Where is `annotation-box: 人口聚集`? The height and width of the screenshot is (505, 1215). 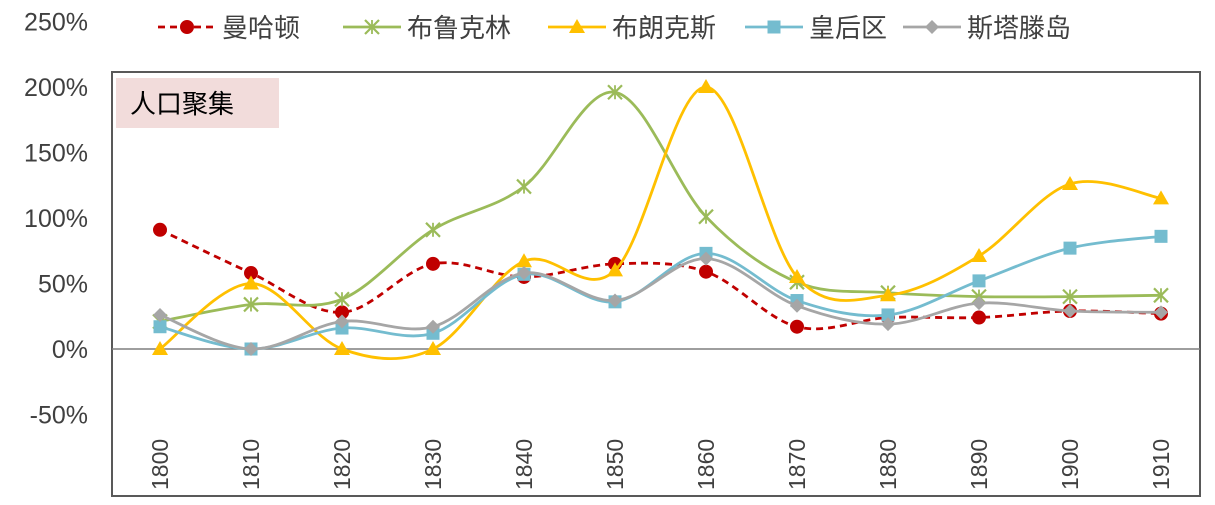
annotation-box: 人口聚集 is located at coordinates (197, 103).